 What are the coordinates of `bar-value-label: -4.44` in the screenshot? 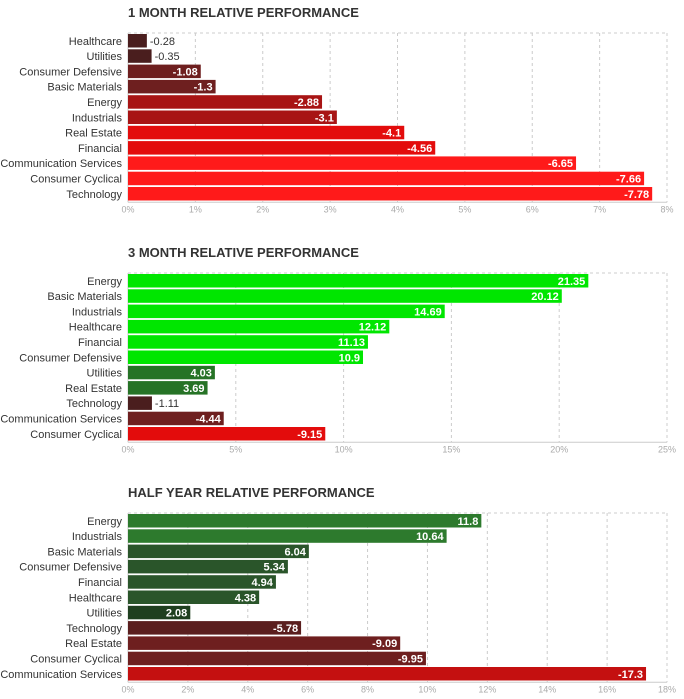 It's located at (209, 419).